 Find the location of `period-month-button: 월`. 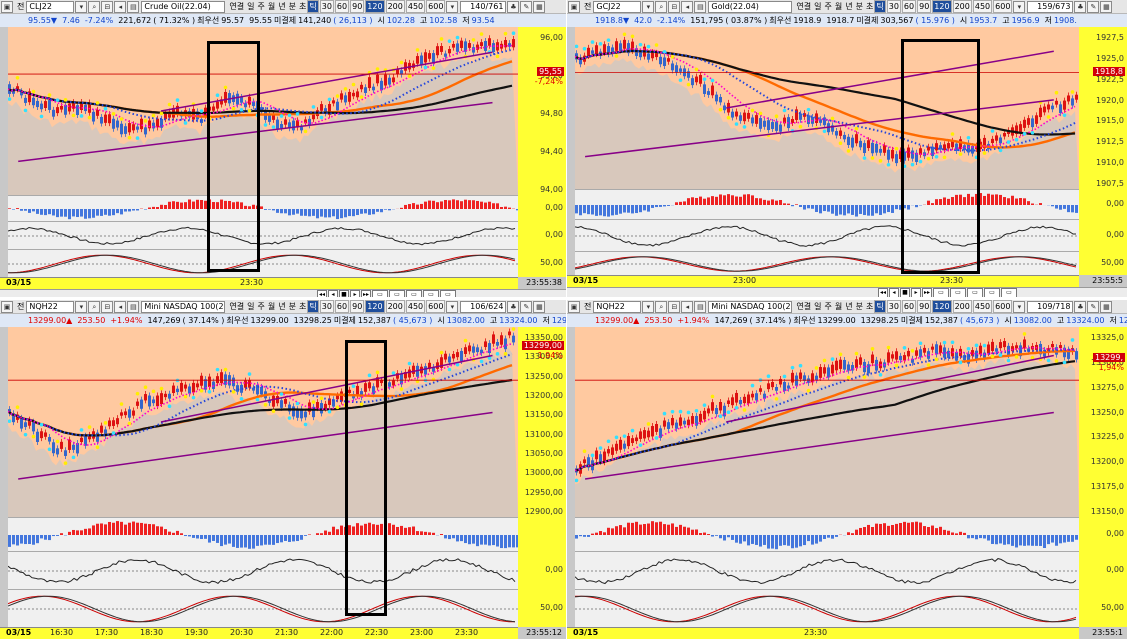

period-month-button: 월 is located at coordinates (271, 306).